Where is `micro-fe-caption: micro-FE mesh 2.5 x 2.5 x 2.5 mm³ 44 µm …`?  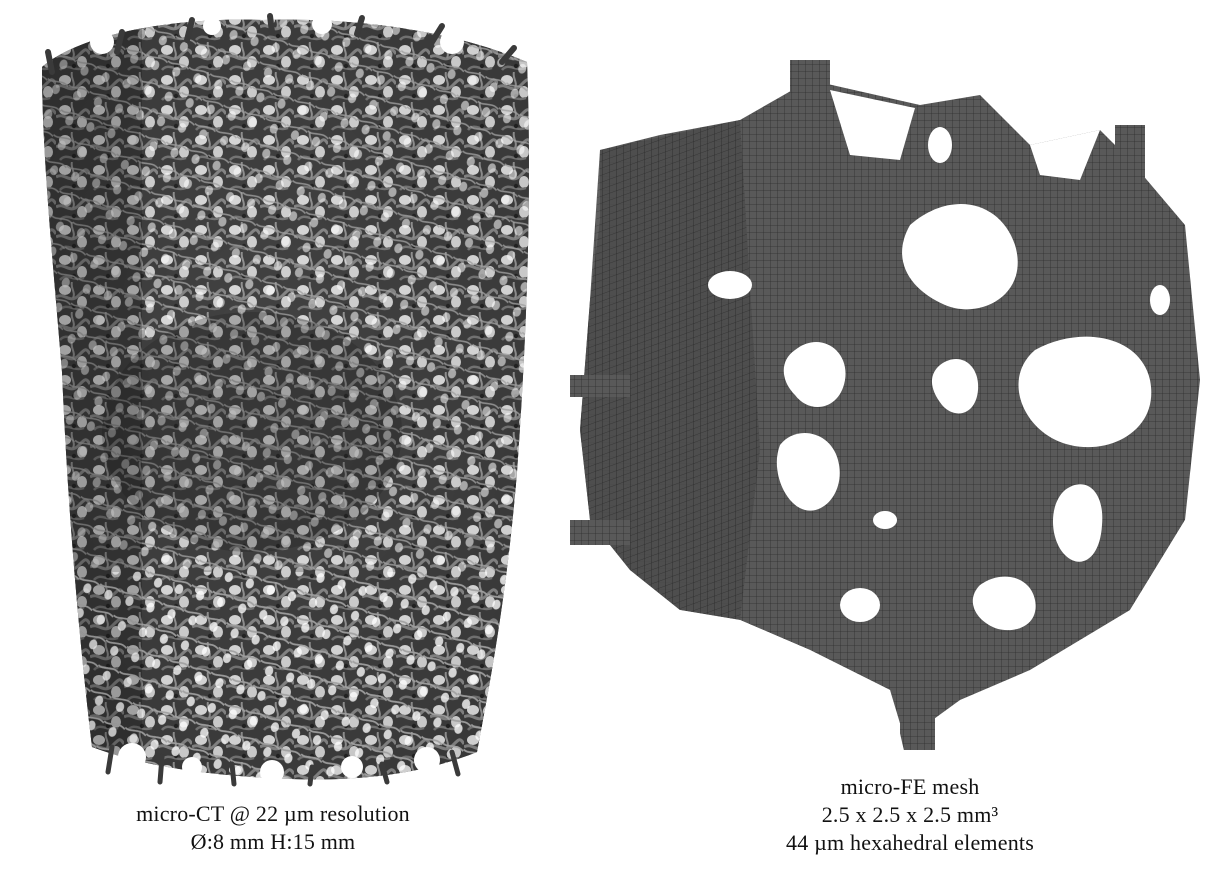 micro-fe-caption: micro-FE mesh 2.5 x 2.5 x 2.5 mm³ 44 µm … is located at coordinates (910, 815).